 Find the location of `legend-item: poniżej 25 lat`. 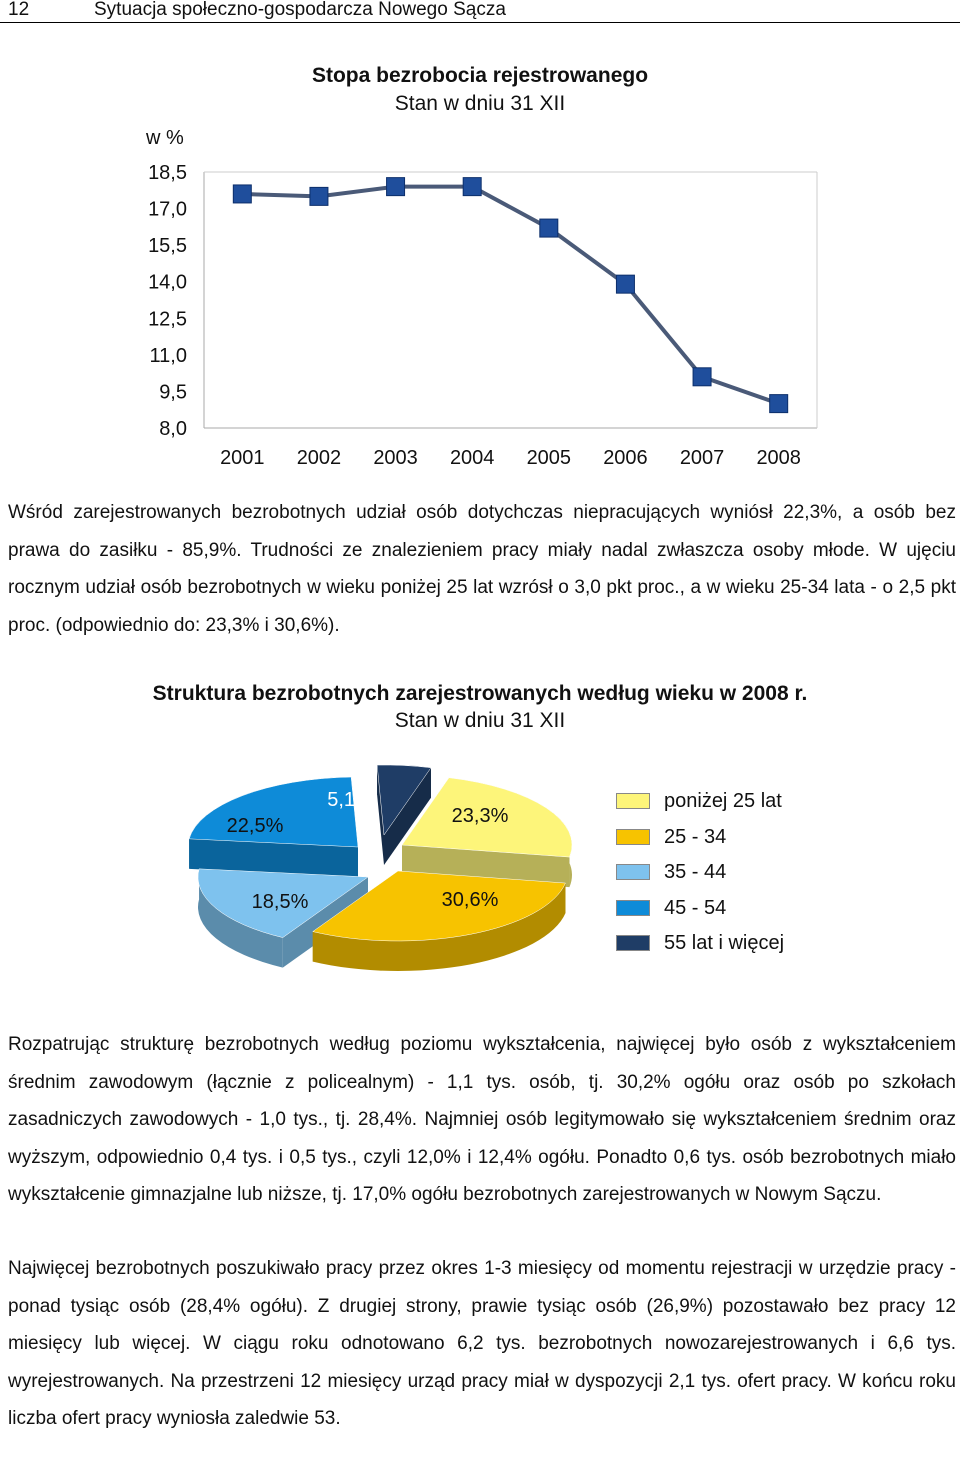

legend-item: poniżej 25 lat is located at coordinates (746, 801).